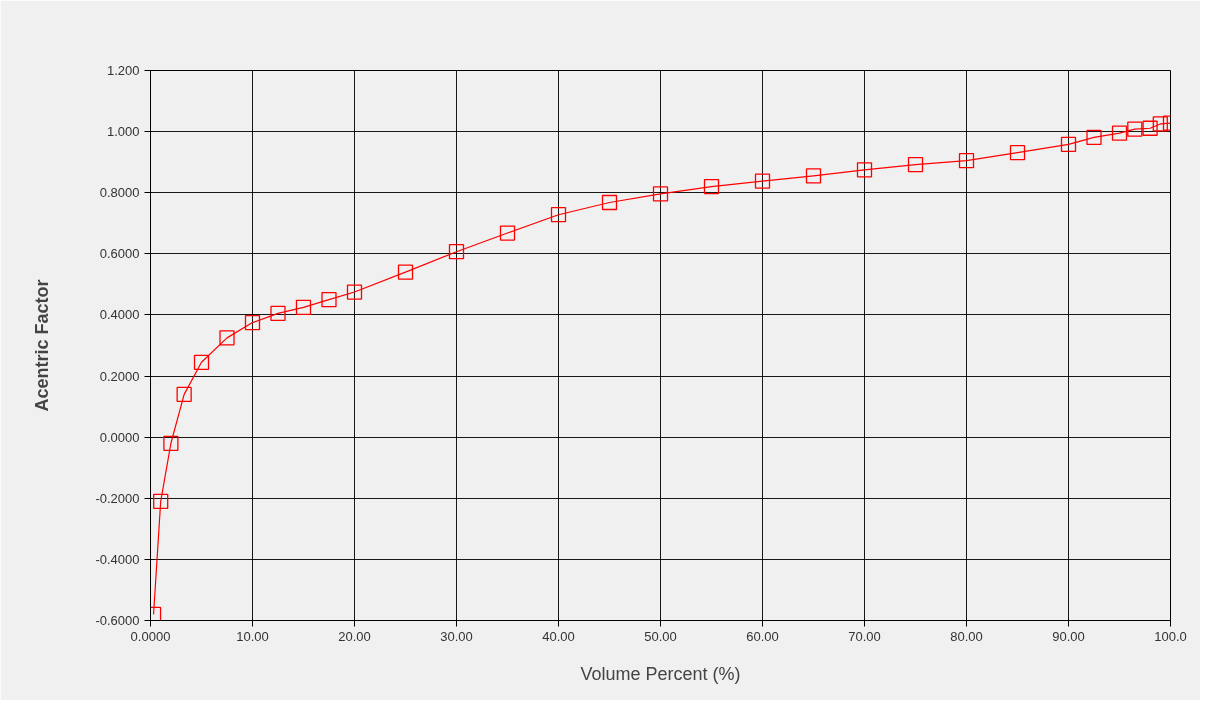  I want to click on x-axis-title: Volume Percent (%), so click(660, 673).